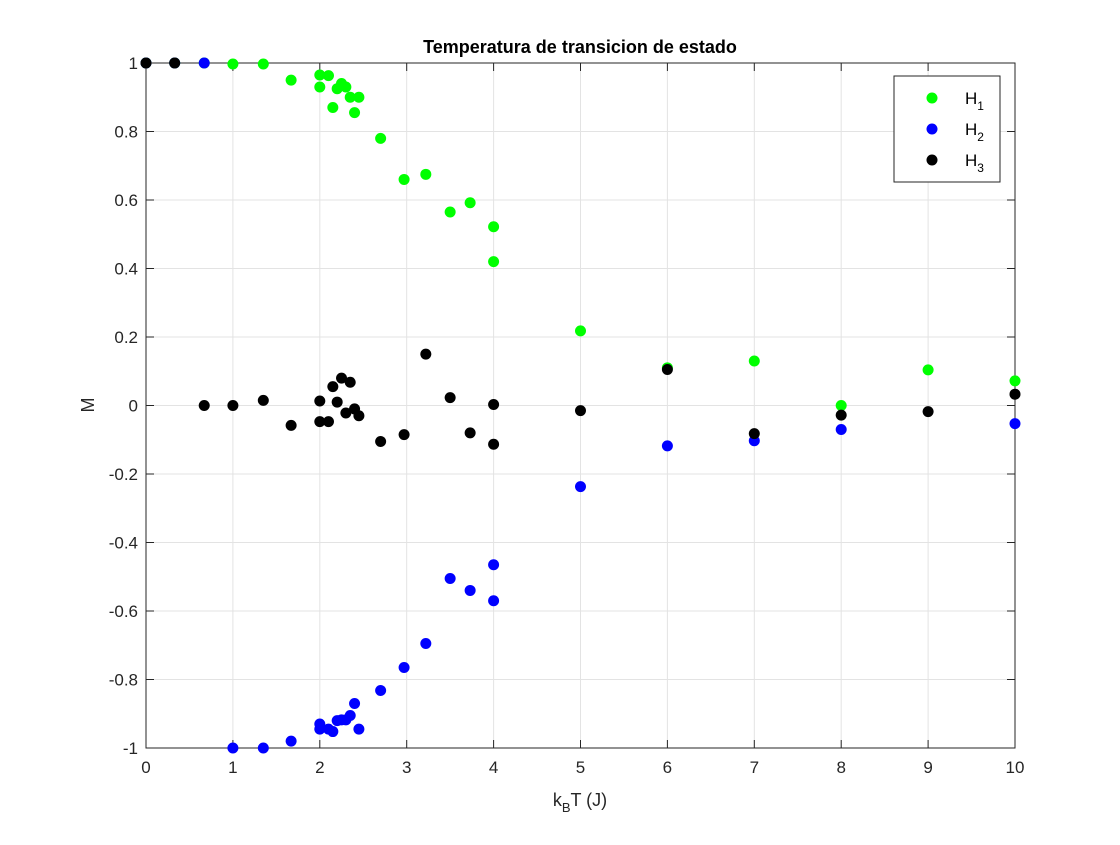  Describe the element at coordinates (566, 807) in the screenshot. I see `x-axis-label-subscript: B` at that location.